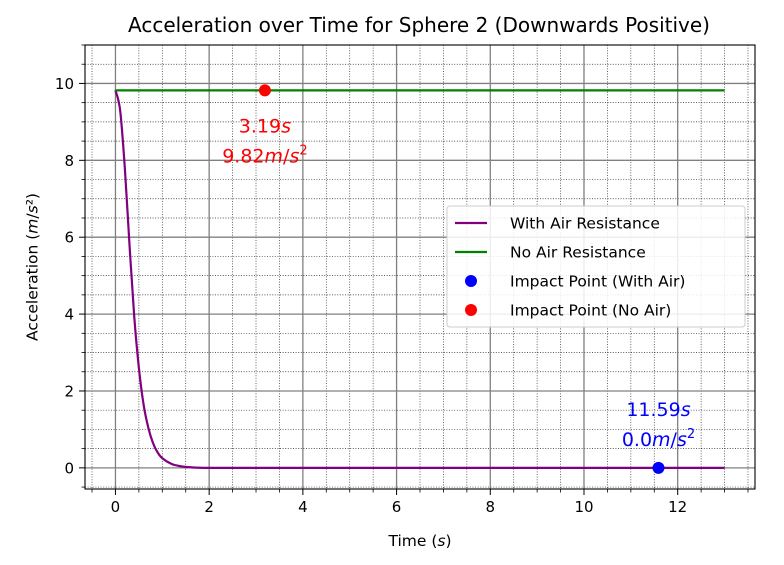  I want to click on x-tick-label: 10, so click(583, 507).